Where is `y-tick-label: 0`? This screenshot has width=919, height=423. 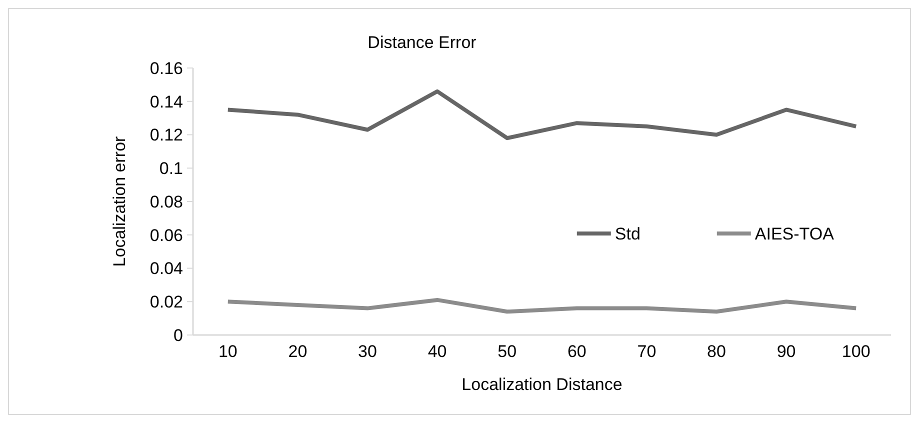
y-tick-label: 0 is located at coordinates (178, 335).